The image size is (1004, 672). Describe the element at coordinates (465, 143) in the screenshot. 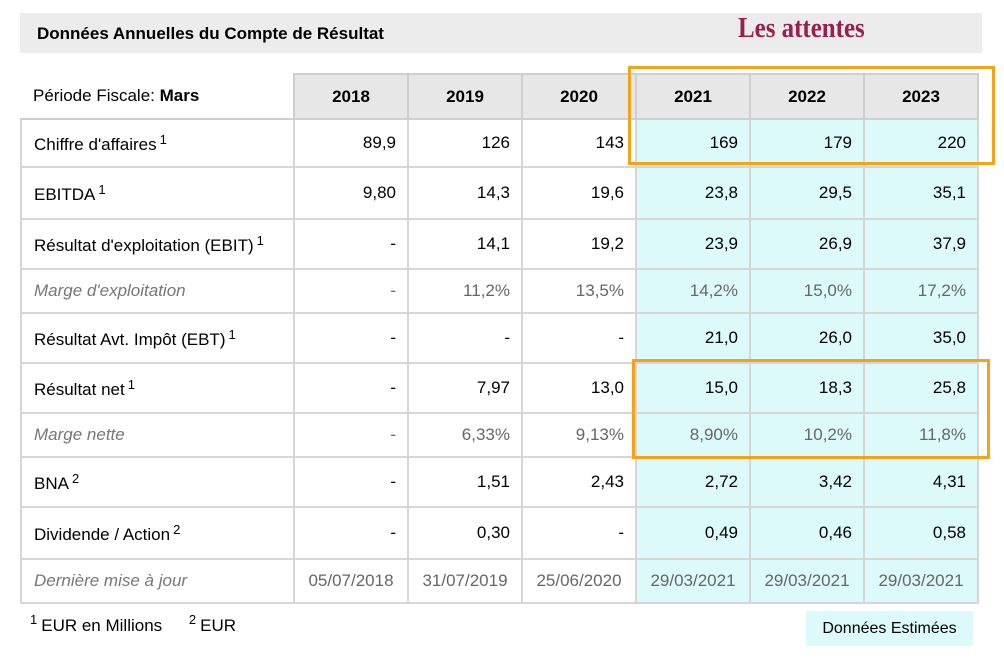

I see `value-cell: 126` at that location.